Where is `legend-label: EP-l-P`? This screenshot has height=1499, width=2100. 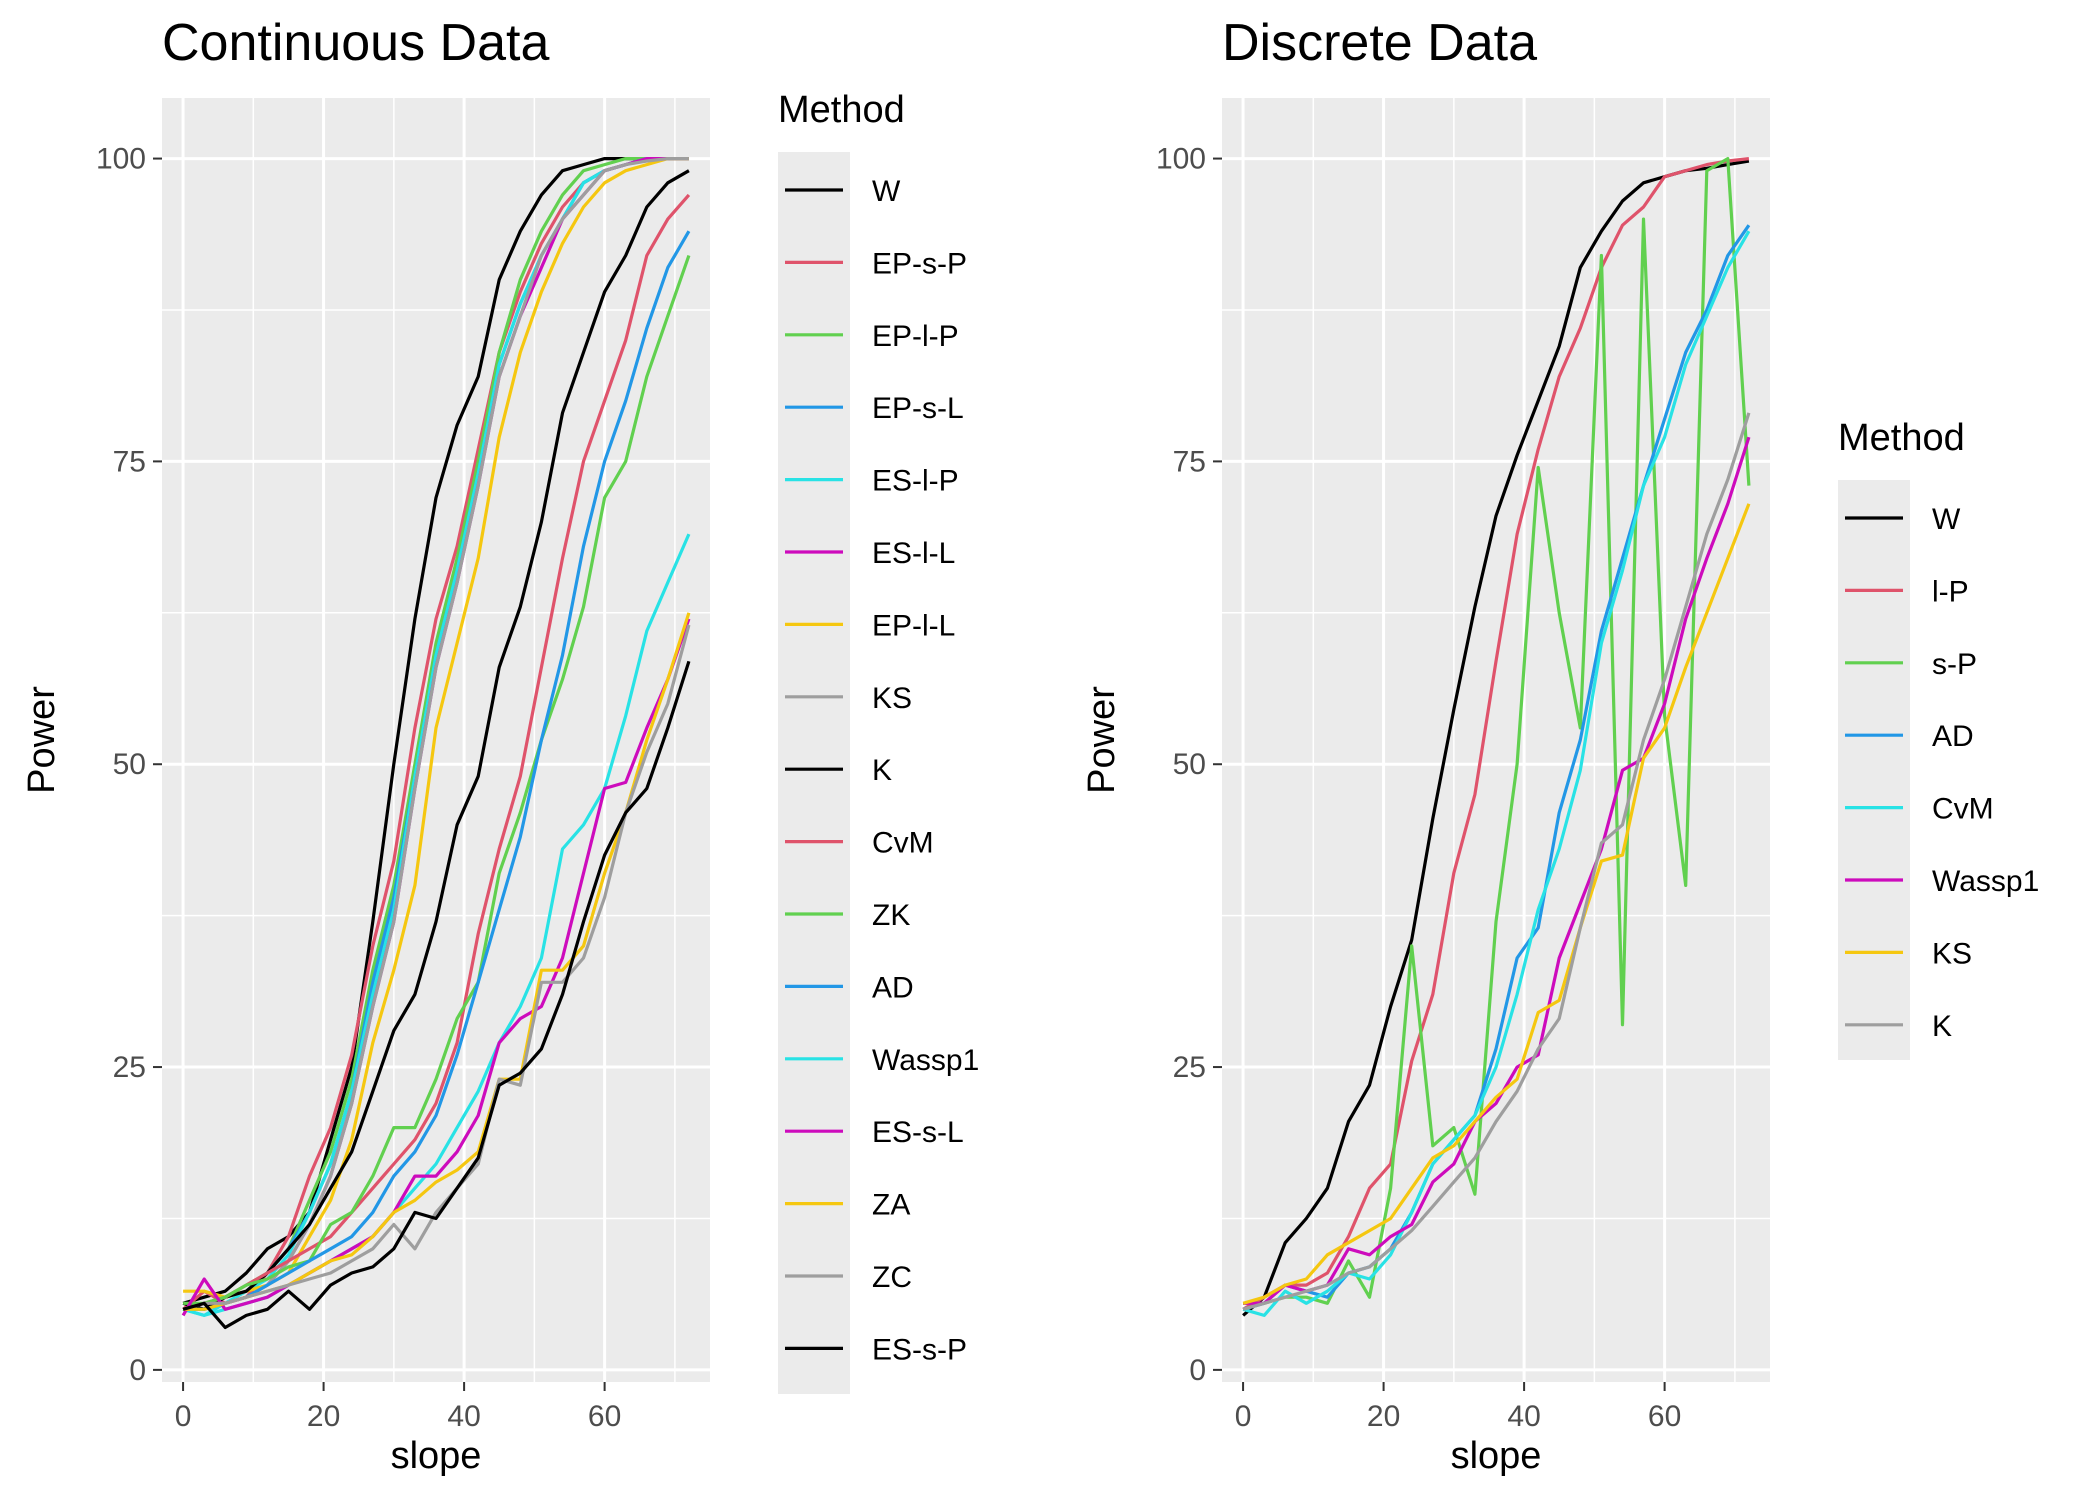
legend-label: EP-l-P is located at coordinates (915, 336).